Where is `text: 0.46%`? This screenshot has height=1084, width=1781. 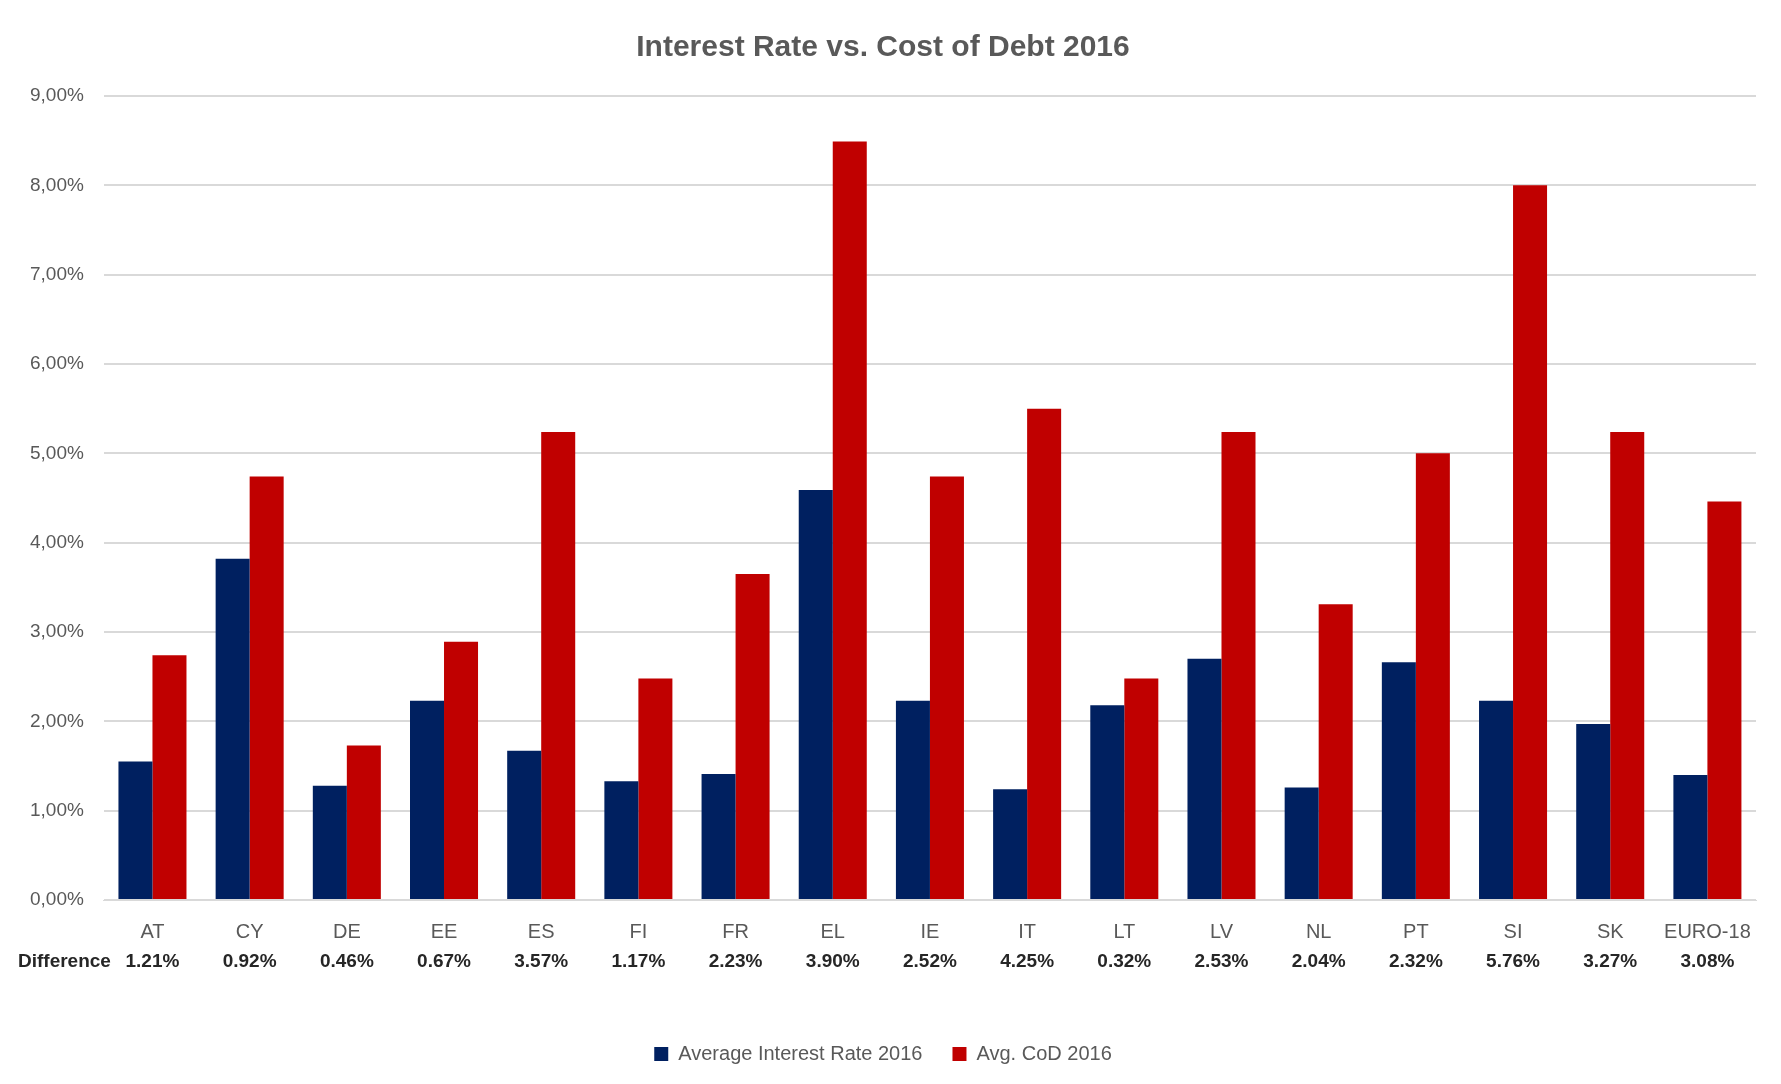 text: 0.46% is located at coordinates (346, 961).